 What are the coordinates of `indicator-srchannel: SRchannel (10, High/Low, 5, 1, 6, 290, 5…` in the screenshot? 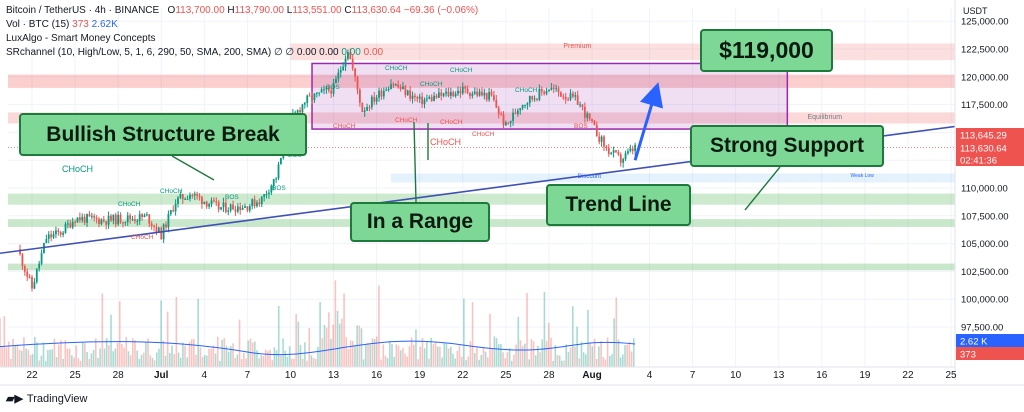 It's located at (139, 52).